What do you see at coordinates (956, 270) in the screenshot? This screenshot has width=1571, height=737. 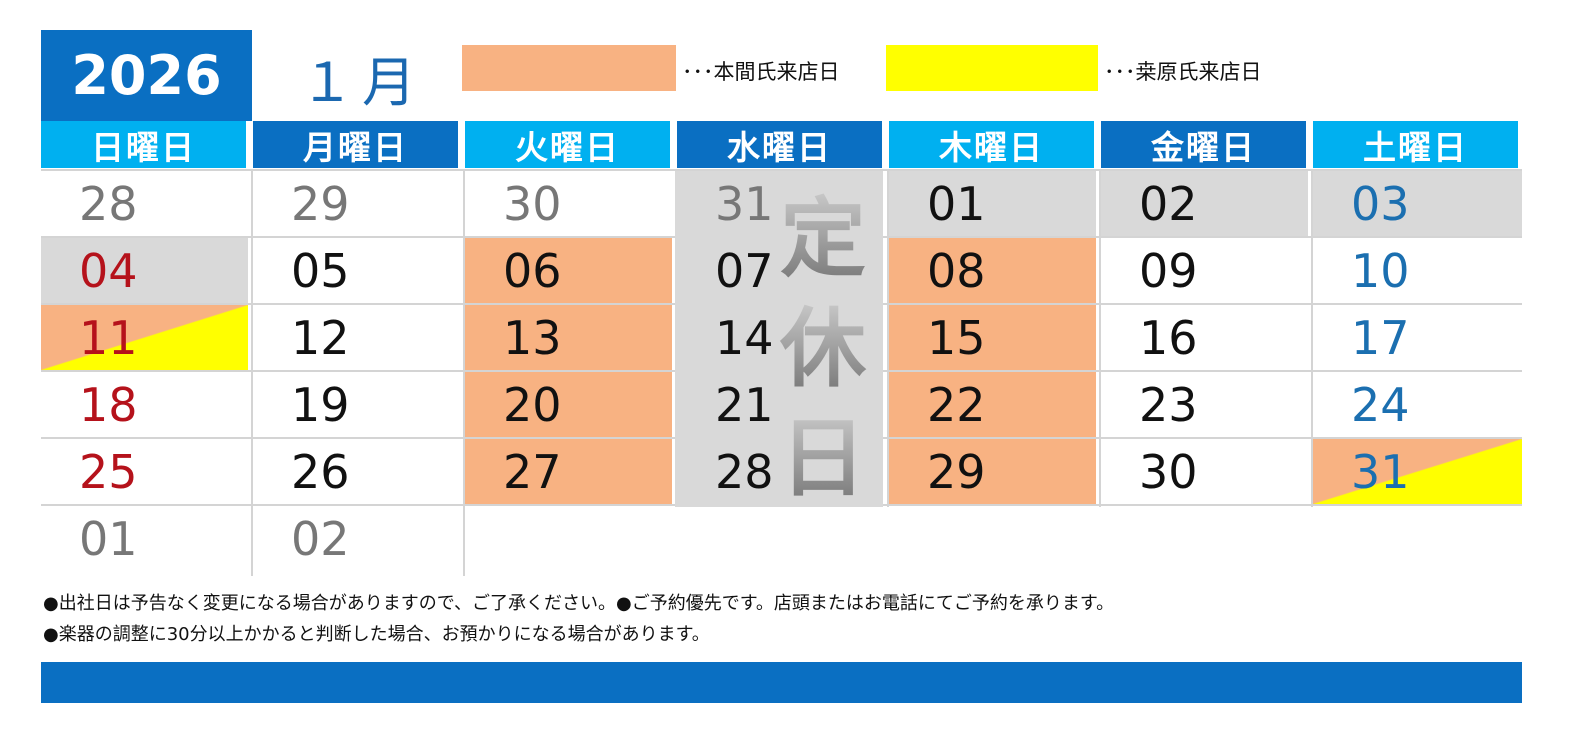 I see `day-number: 08` at bounding box center [956, 270].